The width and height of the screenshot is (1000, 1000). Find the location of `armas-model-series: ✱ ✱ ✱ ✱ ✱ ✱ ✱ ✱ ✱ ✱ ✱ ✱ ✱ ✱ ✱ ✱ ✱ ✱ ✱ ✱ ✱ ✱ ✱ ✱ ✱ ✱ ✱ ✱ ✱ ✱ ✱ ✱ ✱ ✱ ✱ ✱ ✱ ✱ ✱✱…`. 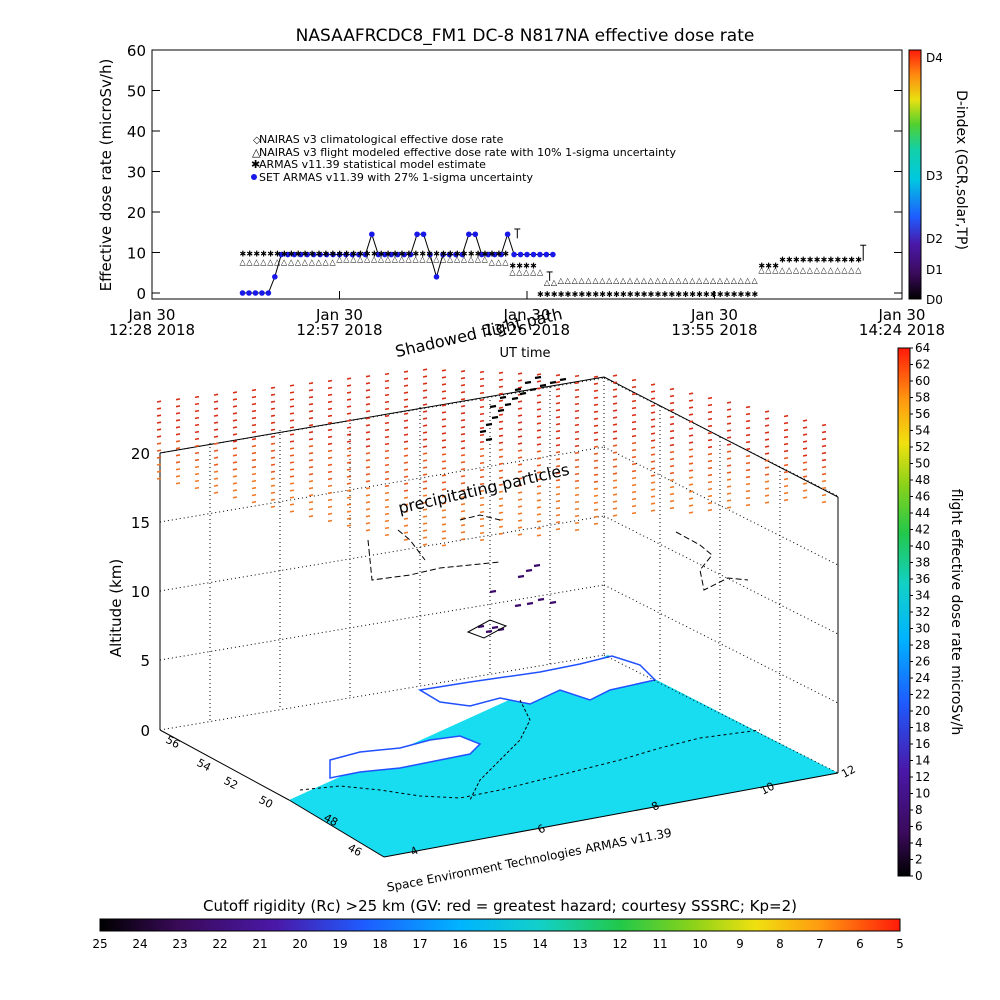

armas-model-series: ✱ ✱ ✱ ✱ ✱ ✱ ✱ ✱ ✱ ✱ ✱ ✱ ✱ ✱ ✱ ✱ ✱ ✱ ✱ ✱ ✱ ✱ ✱ ✱ ✱ ✱ ✱ ✱ ✱ ✱ ✱ ✱ ✱ ✱ ✱ ✱ ✱ ✱ ✱✱… is located at coordinates (551, 275).